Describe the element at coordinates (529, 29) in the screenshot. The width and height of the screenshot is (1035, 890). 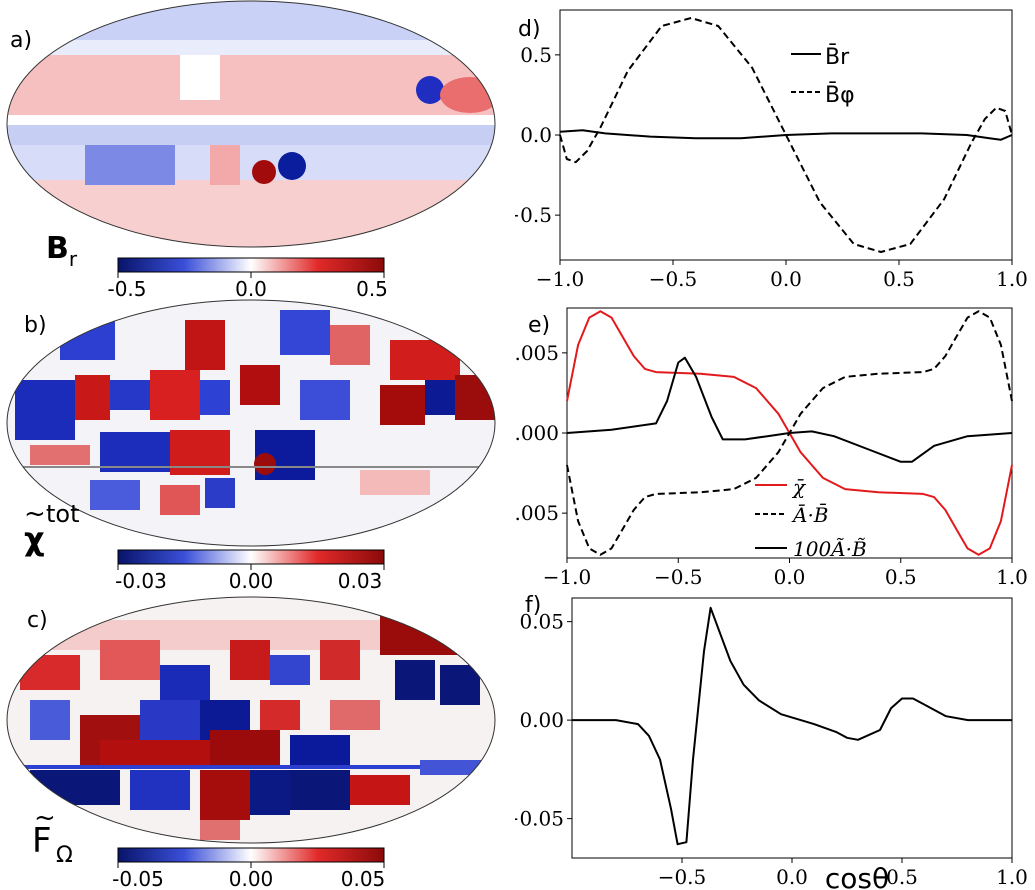
I see `panel-label-d: d)` at that location.